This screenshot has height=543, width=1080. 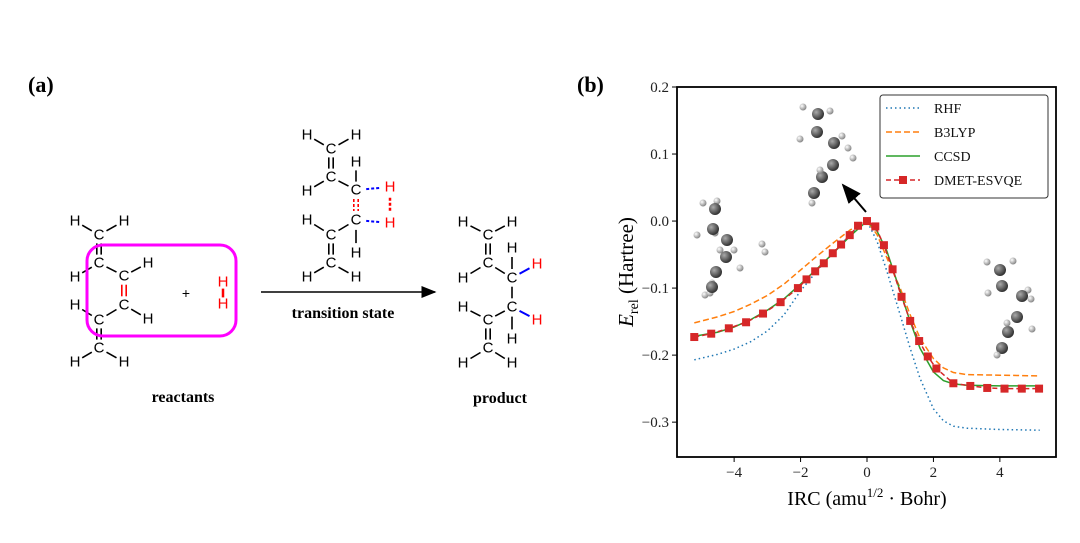 I want to click on rhf-line, so click(x=867, y=325).